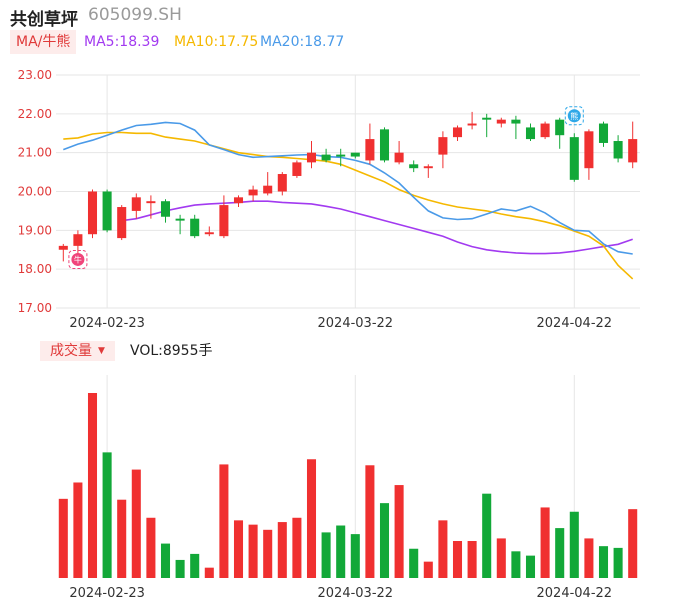  What do you see at coordinates (35, 308) in the screenshot?
I see `price-tick-label: 17.00` at bounding box center [35, 308].